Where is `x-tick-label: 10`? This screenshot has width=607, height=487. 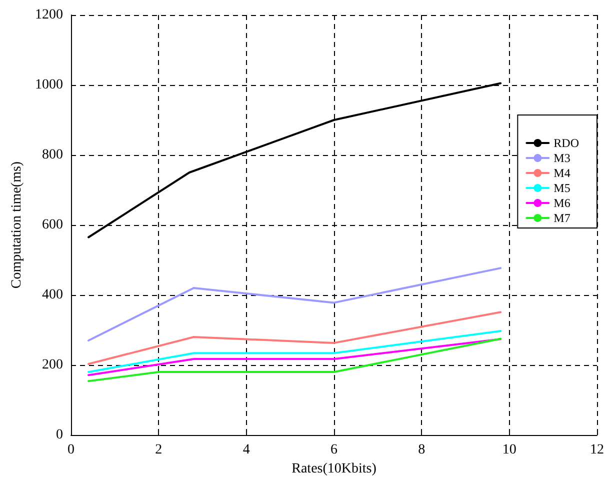
x-tick-label: 10 is located at coordinates (509, 450).